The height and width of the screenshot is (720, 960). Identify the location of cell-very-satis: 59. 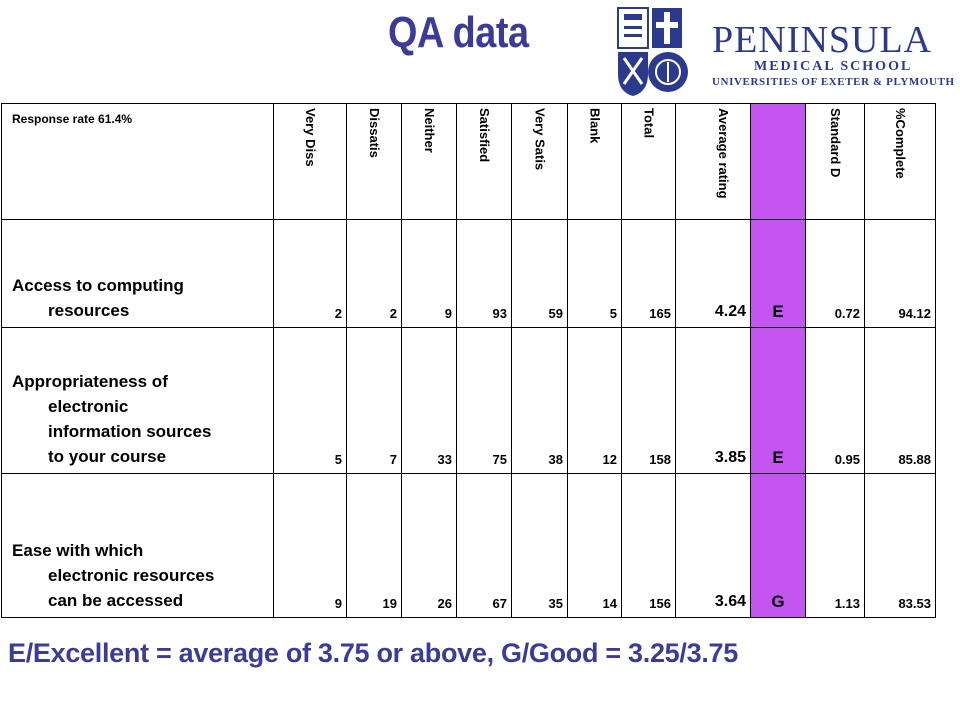
(539, 273).